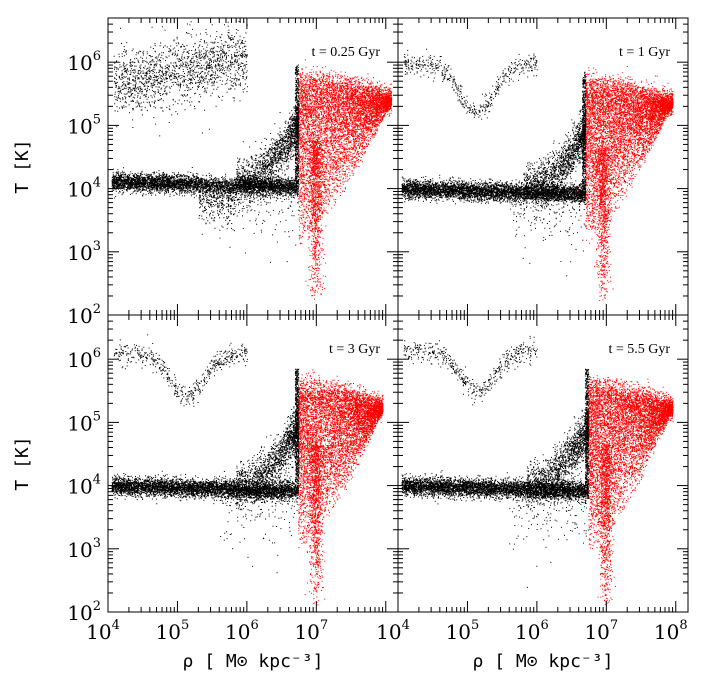 The height and width of the screenshot is (688, 719). Describe the element at coordinates (639, 349) in the screenshot. I see `panel-time-label: t = 5.5 Gyr` at that location.